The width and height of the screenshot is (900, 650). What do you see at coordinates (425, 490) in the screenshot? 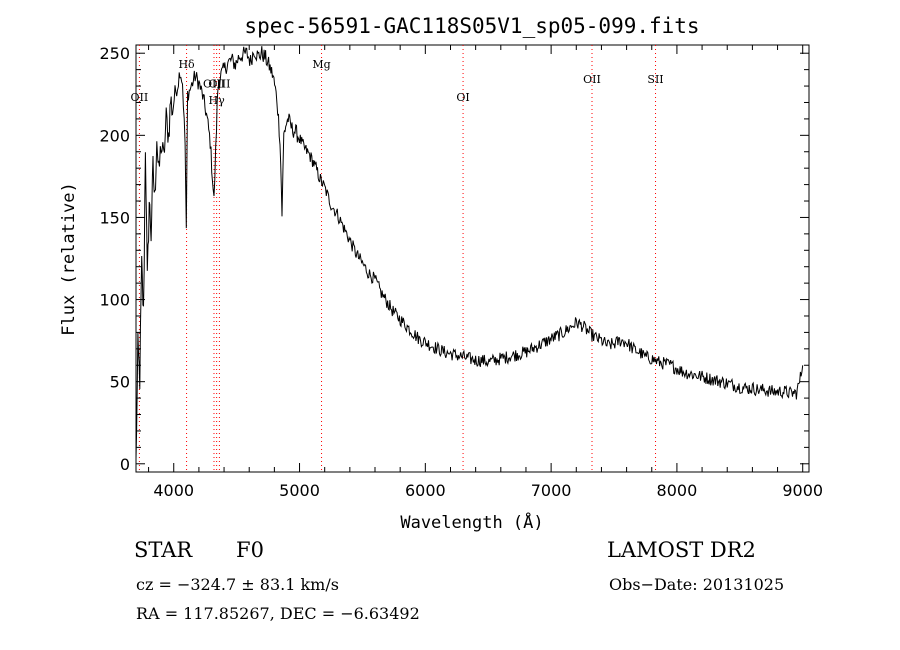
I see `x-tick-label: 6000` at bounding box center [425, 490].